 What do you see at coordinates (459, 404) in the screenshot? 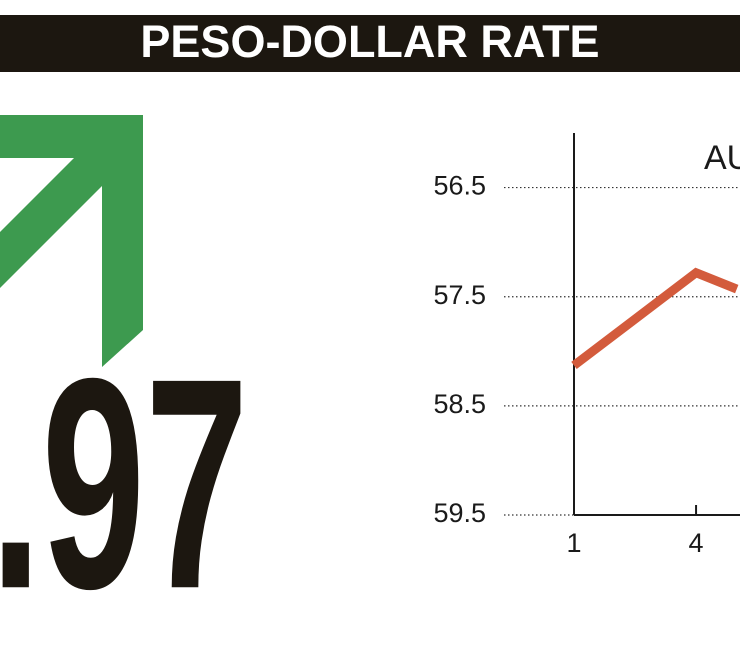
I see `y-tick-label: 58.5` at bounding box center [459, 404].